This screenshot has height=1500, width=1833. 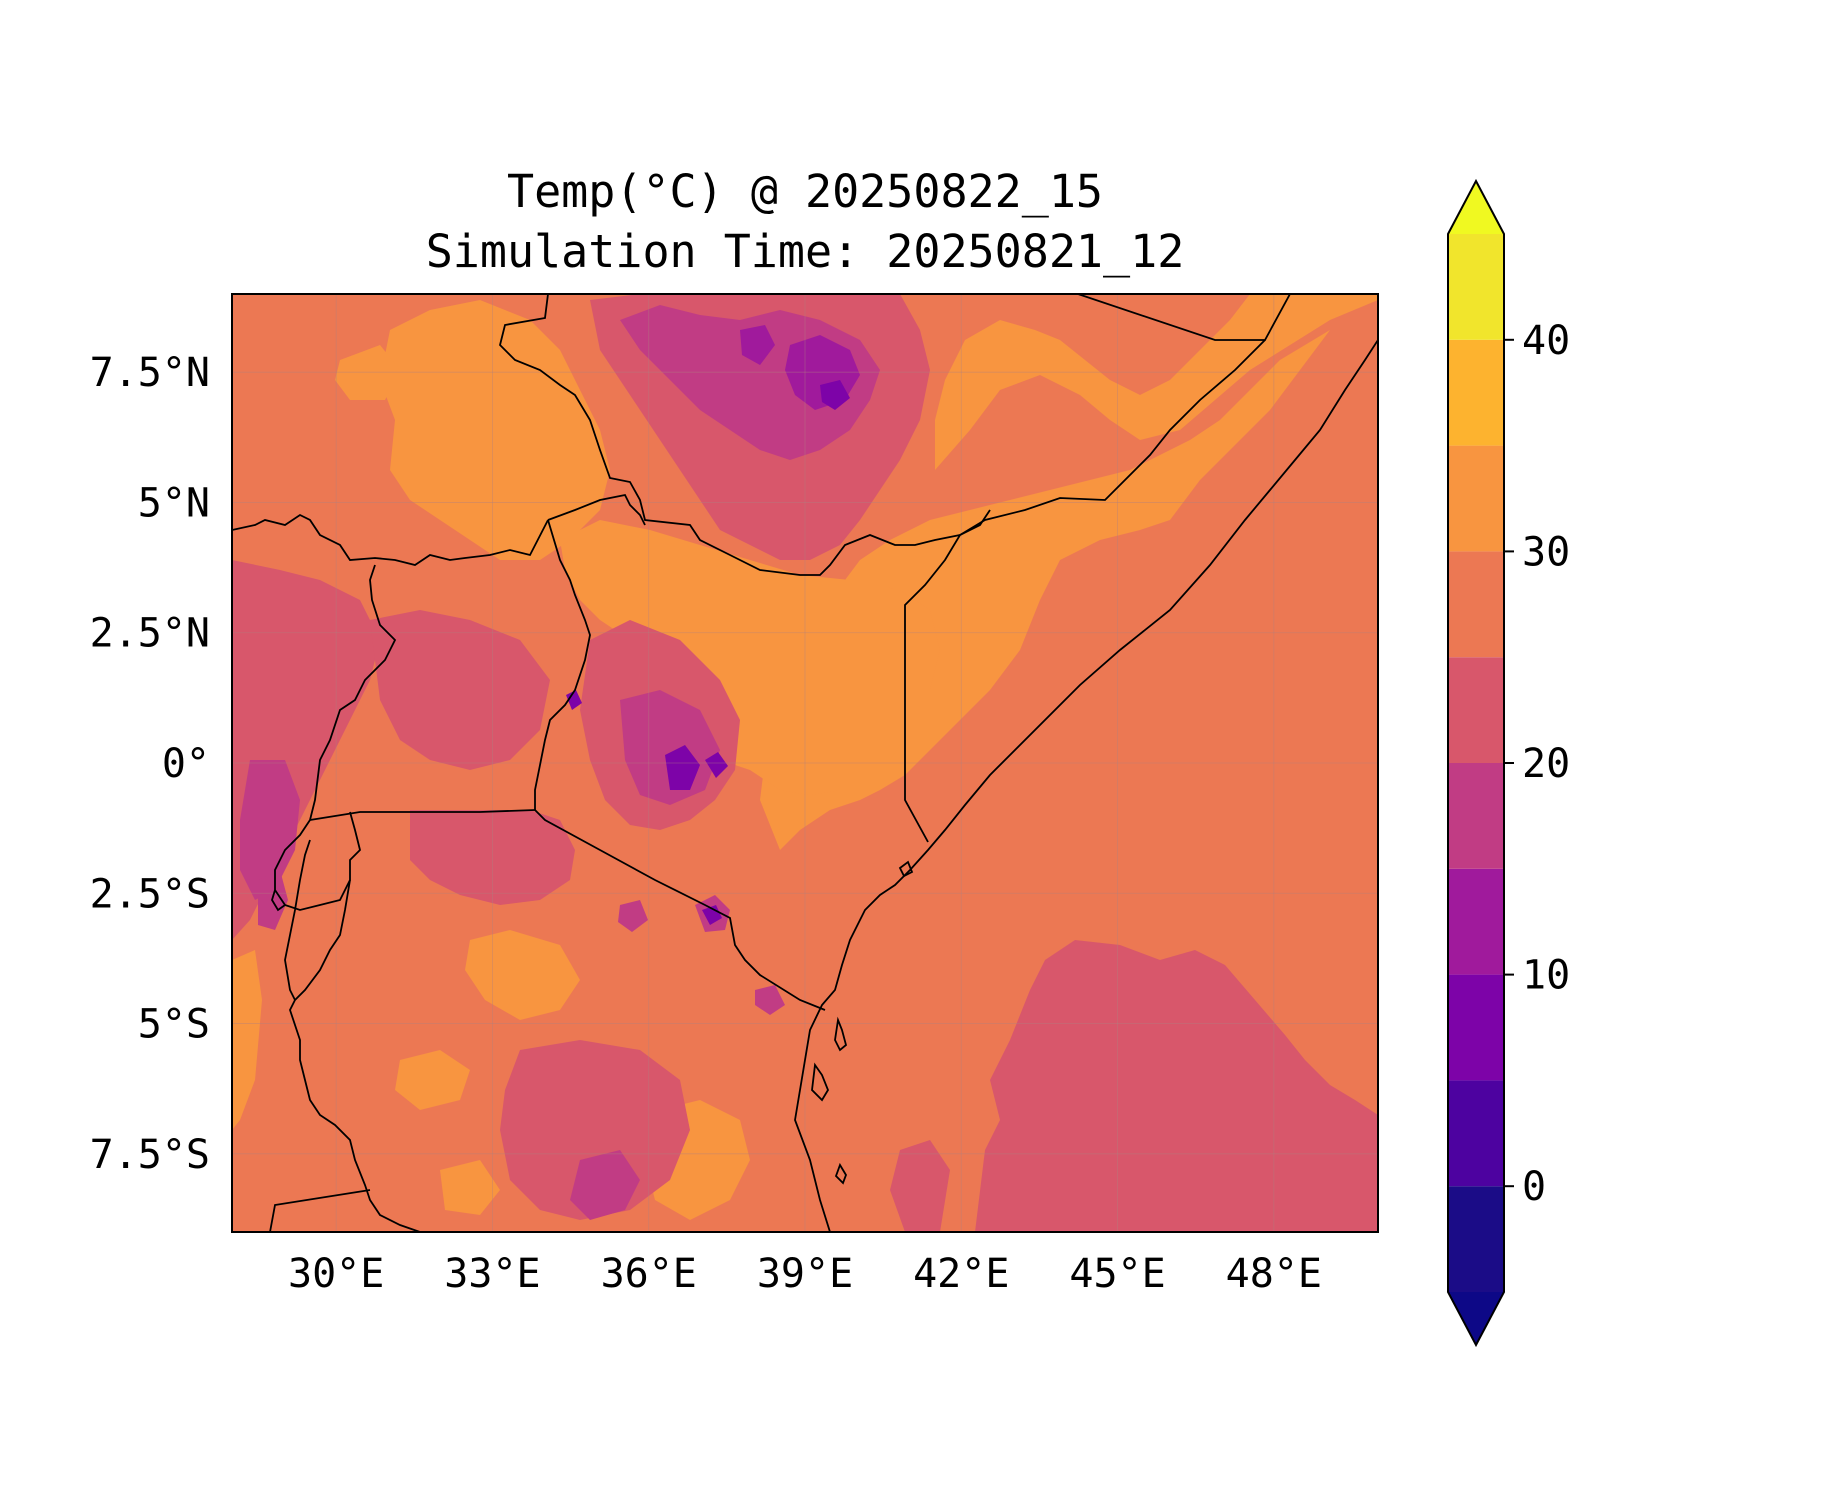 I want to click on island-mafia, so click(x=840, y=1173).